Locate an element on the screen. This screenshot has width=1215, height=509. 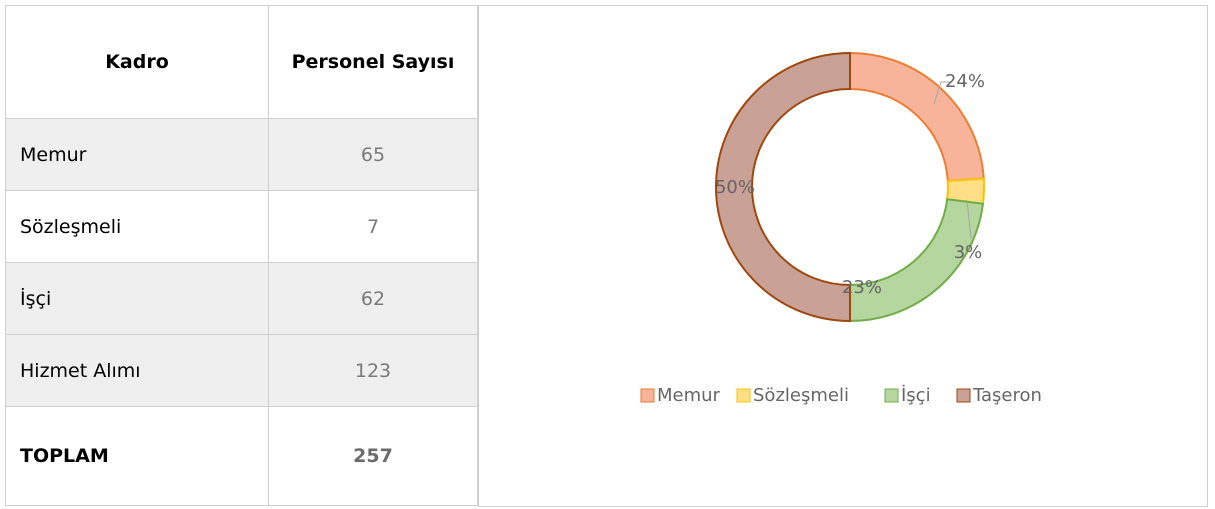
legend-label: Sözleşmeli is located at coordinates (801, 395).